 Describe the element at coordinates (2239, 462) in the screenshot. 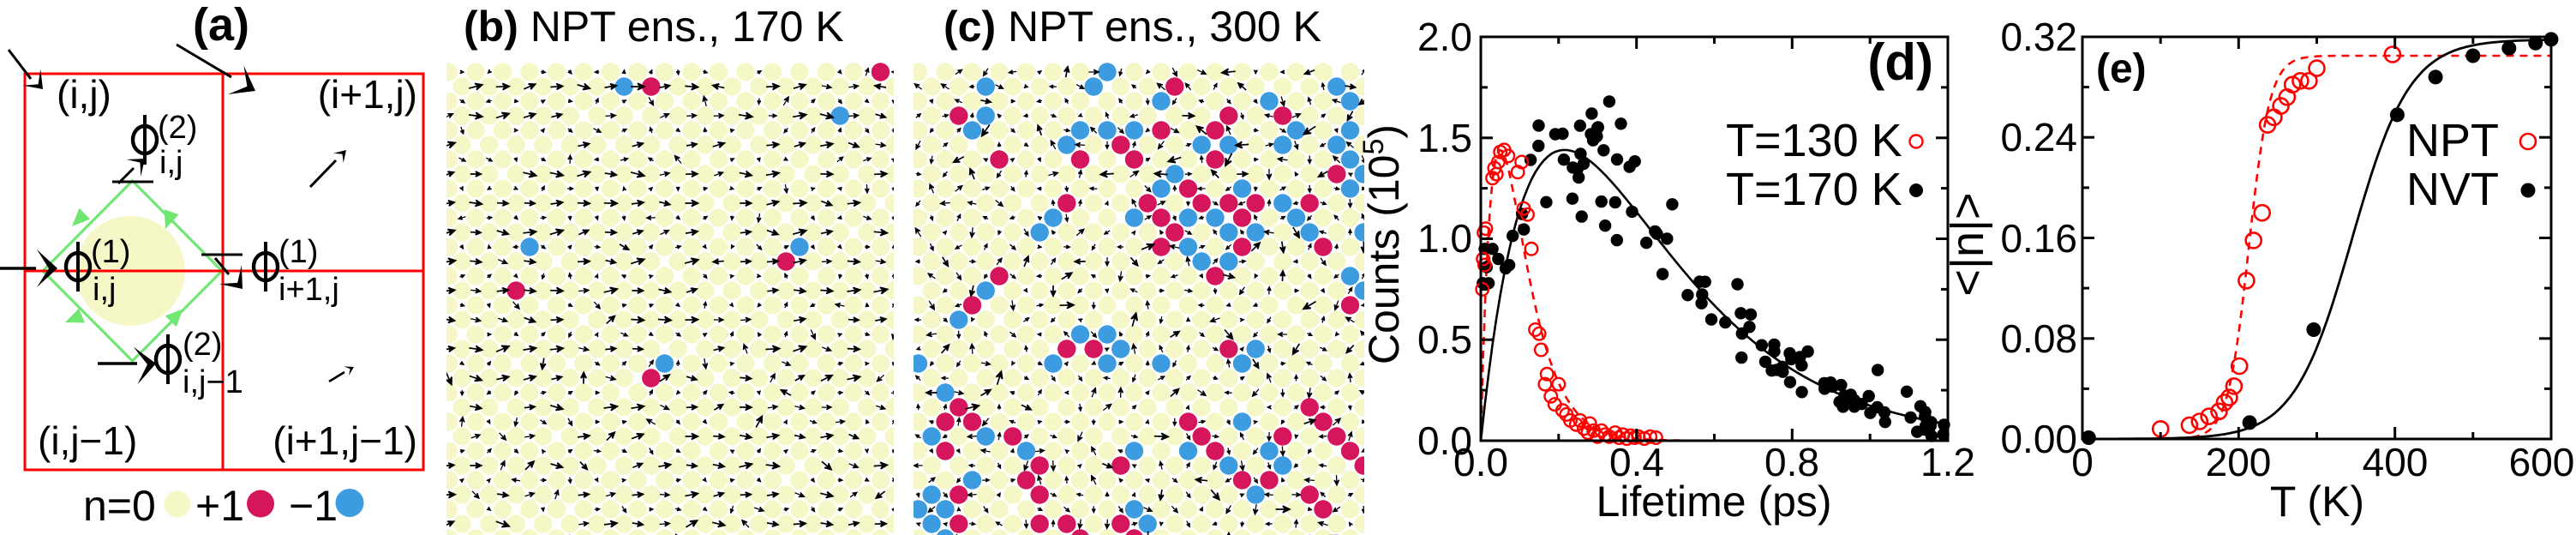

I see `svg-text: 200` at that location.